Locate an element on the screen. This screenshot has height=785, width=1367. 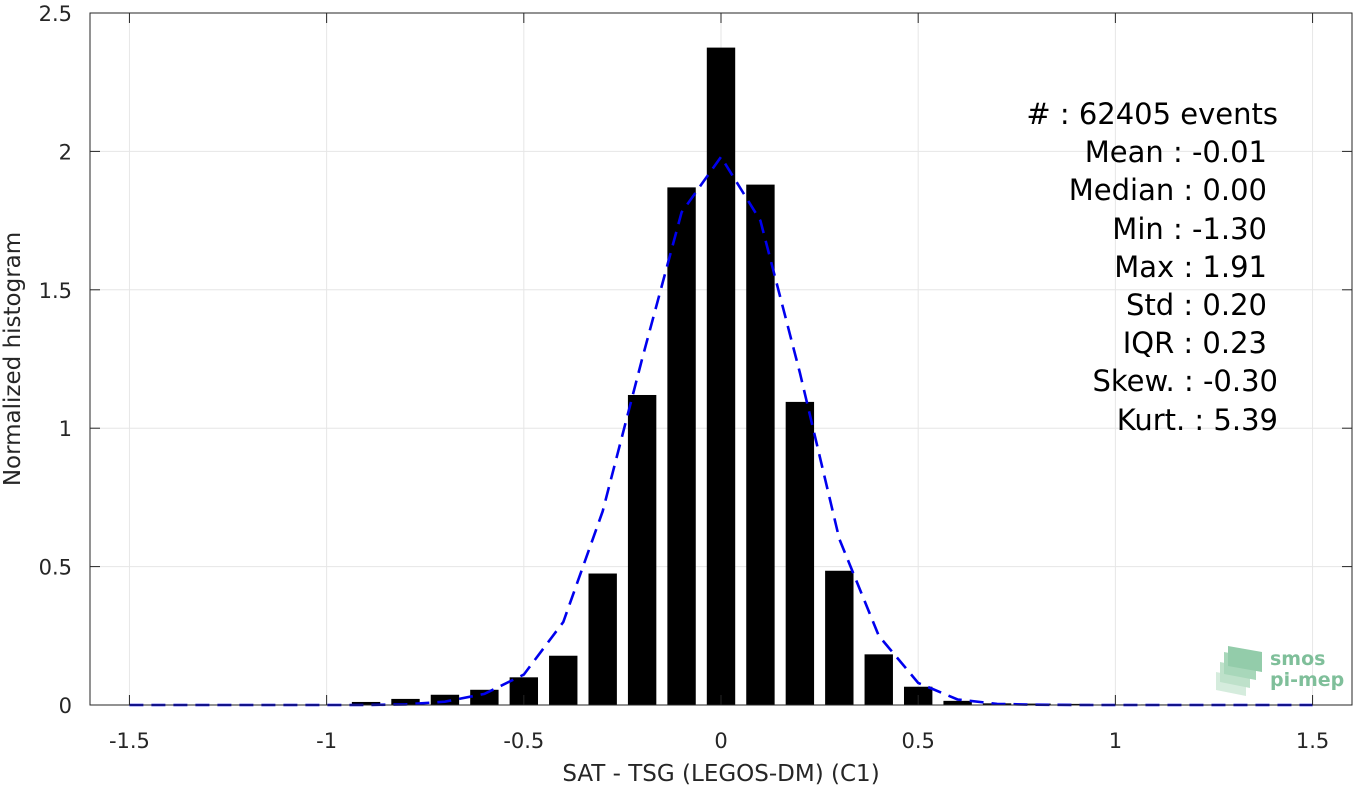
stat-median: Median : 0.00 is located at coordinates (1168, 190).